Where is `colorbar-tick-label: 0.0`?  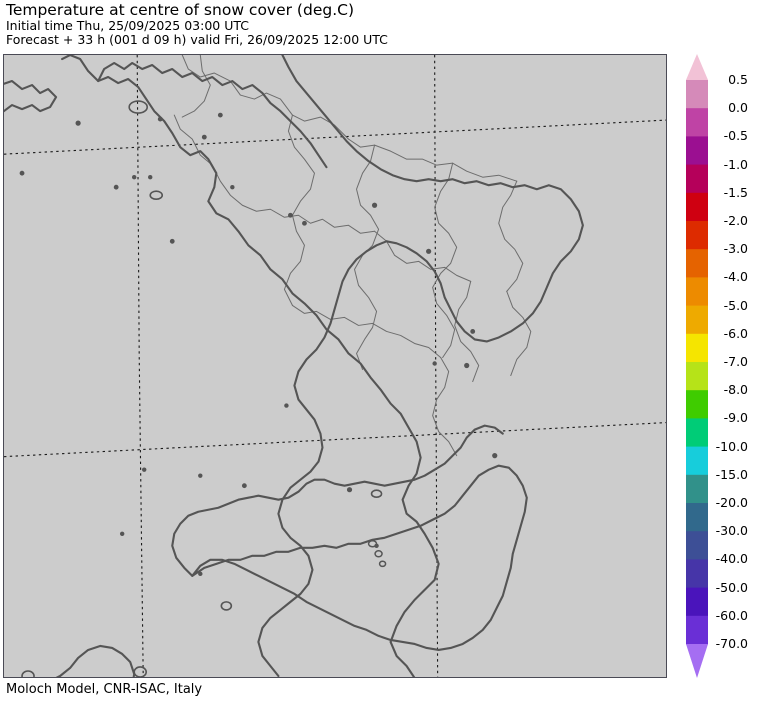
colorbar-tick-label: 0.0 is located at coordinates (738, 108).